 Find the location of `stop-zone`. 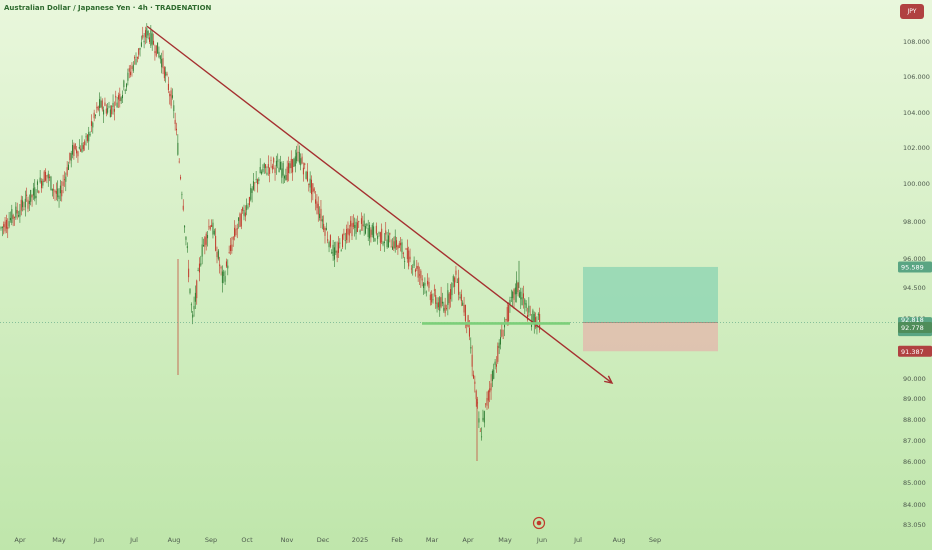

stop-zone is located at coordinates (650, 337).